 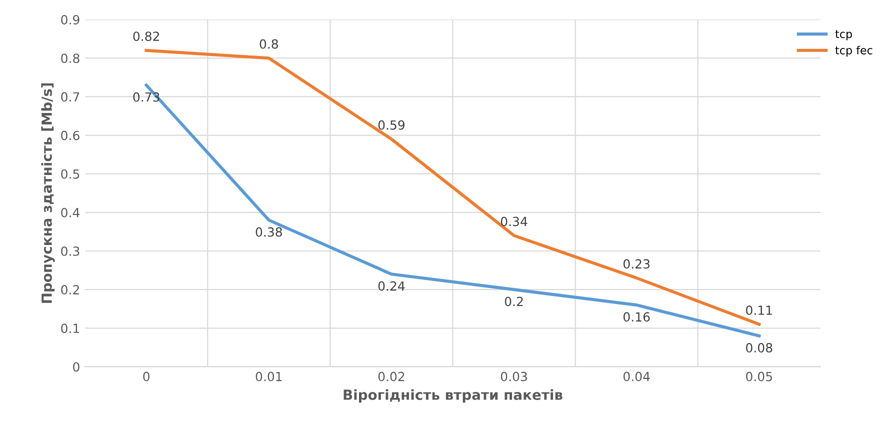 I want to click on x-axis-title: Вірогідність втрати пакетів, so click(x=453, y=396).